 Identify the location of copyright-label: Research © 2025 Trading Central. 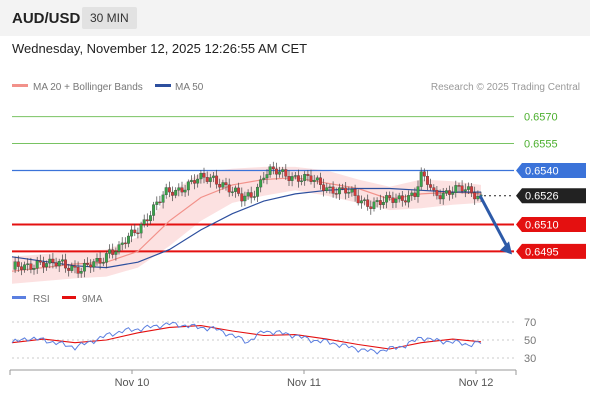
(505, 87).